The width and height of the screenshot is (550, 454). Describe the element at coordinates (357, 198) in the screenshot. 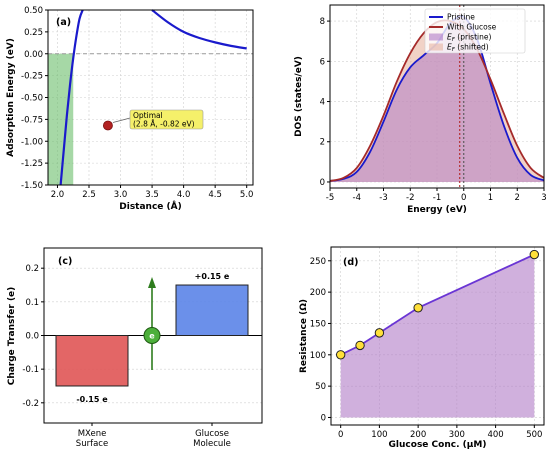

I see `panel-b-xtick-label: -4` at that location.